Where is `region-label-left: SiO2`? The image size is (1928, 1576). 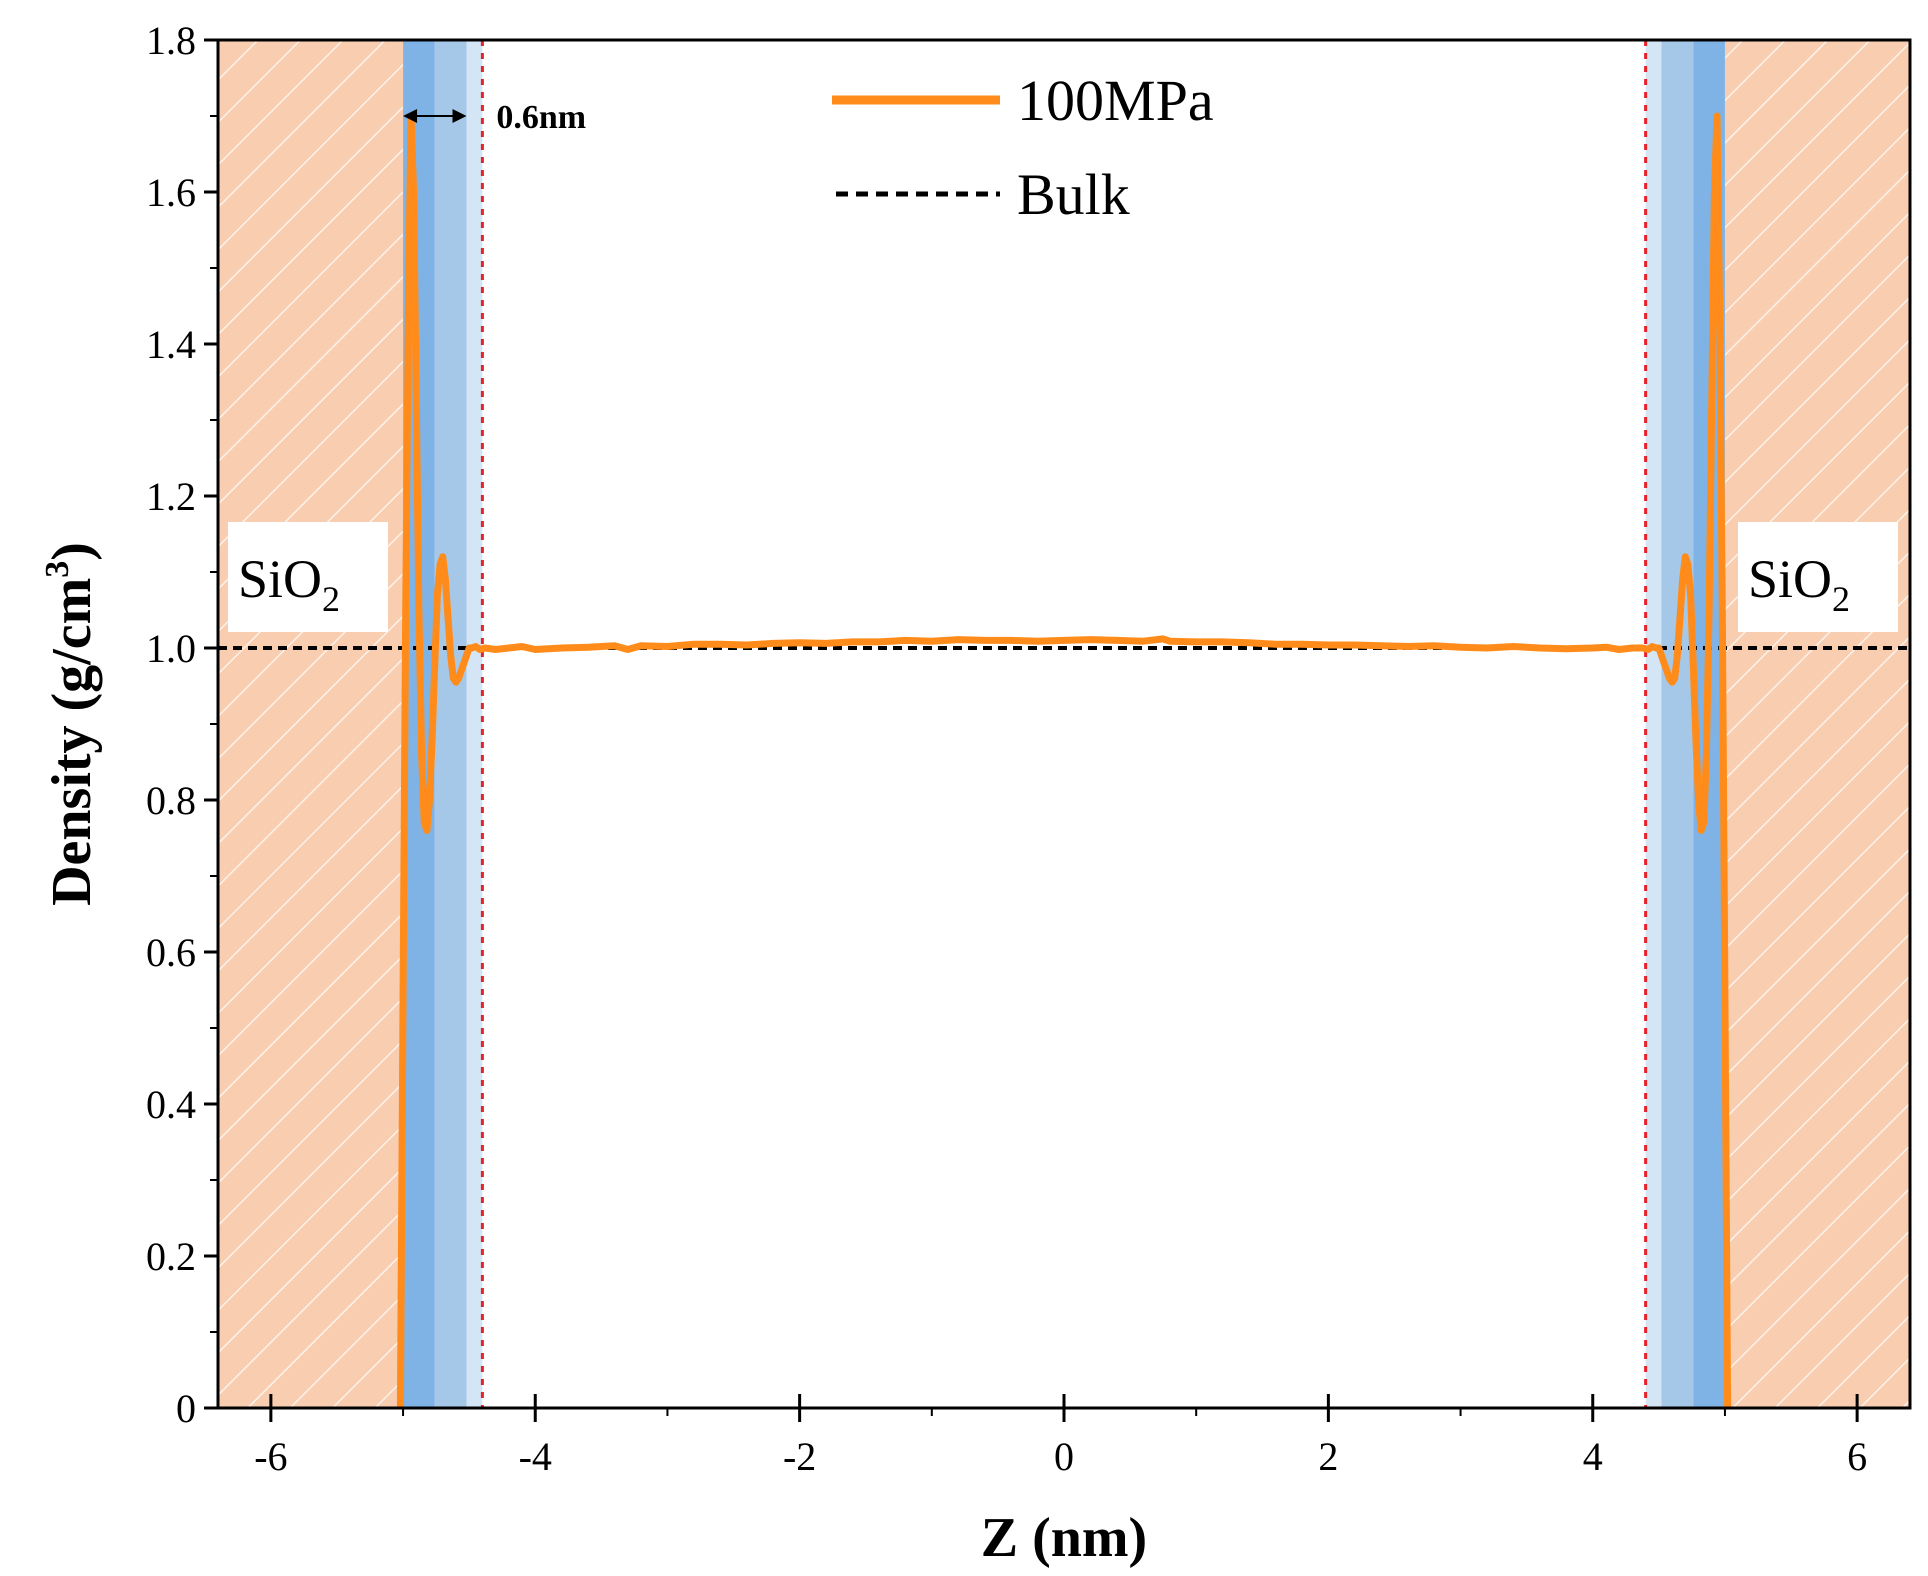
region-label-left: SiO2 is located at coordinates (308, 577).